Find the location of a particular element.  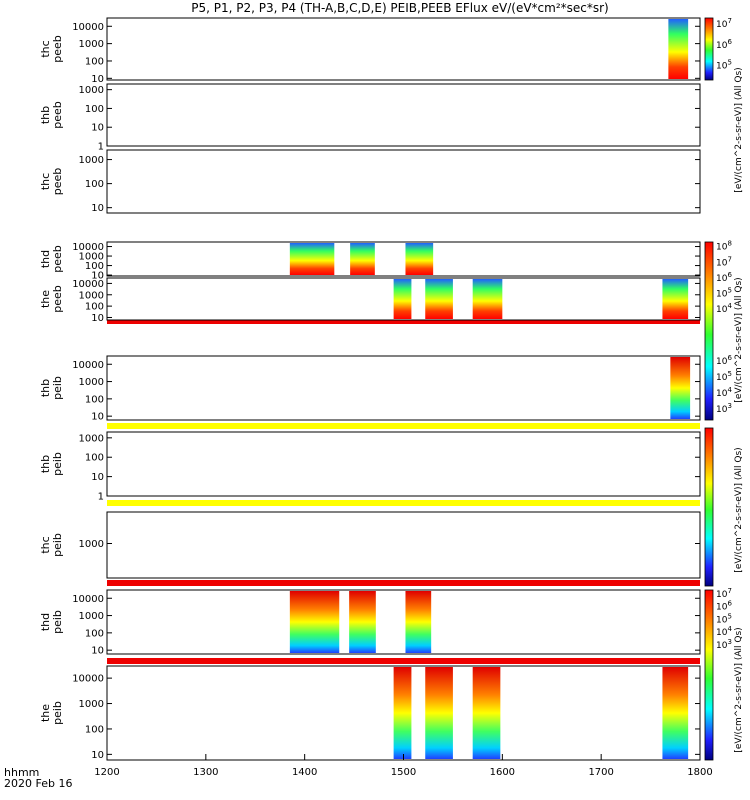

x-axis: 1200 1300 1400 1500 1600 1700 1800 is located at coordinates (403, 766).